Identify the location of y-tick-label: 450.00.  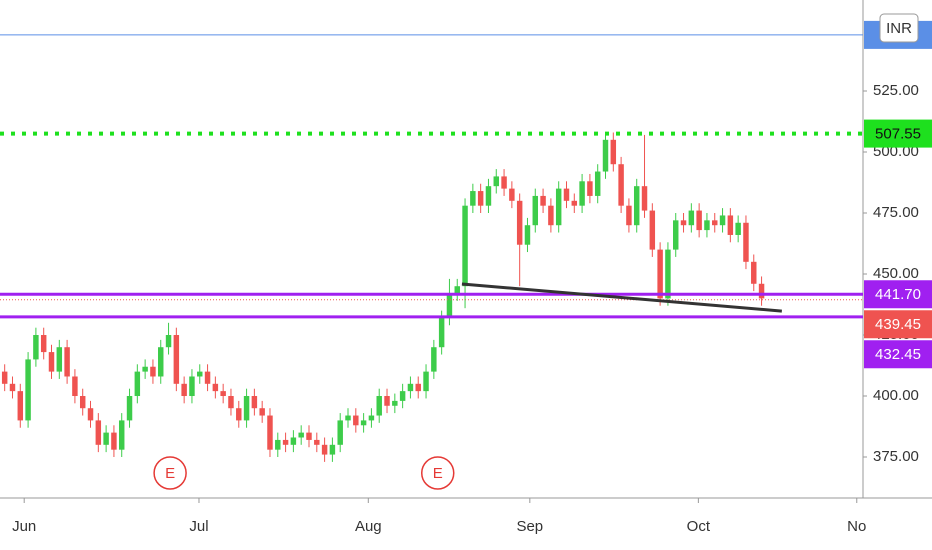
(896, 273).